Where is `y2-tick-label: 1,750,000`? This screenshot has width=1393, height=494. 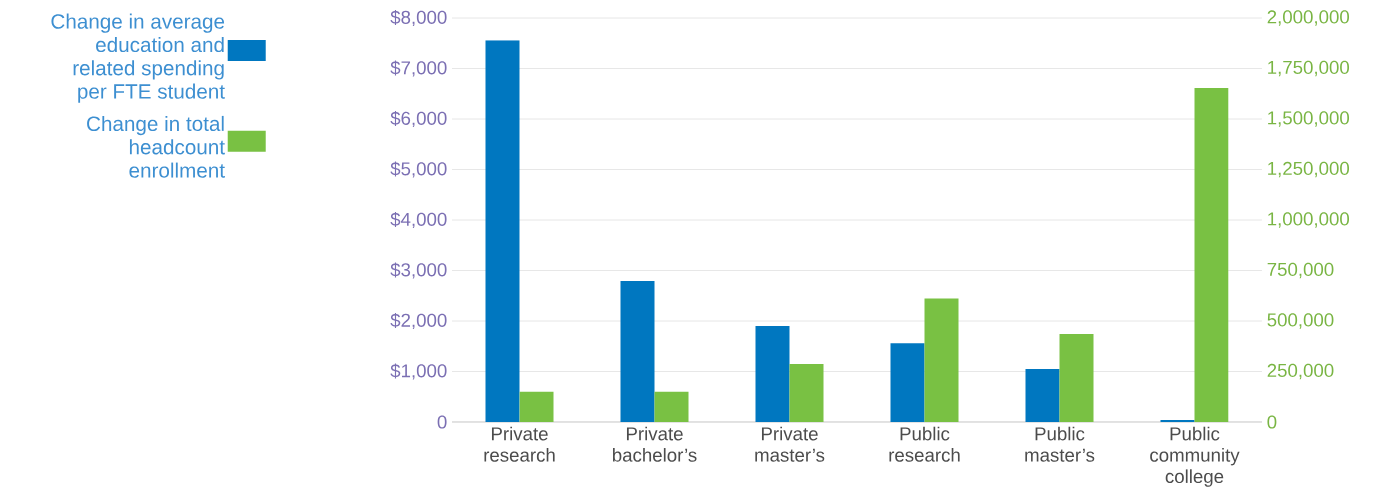
y2-tick-label: 1,750,000 is located at coordinates (1309, 68).